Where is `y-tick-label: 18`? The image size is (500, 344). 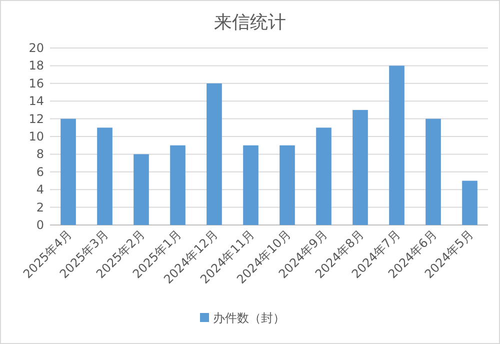
y-tick-label: 18 is located at coordinates (36, 65).